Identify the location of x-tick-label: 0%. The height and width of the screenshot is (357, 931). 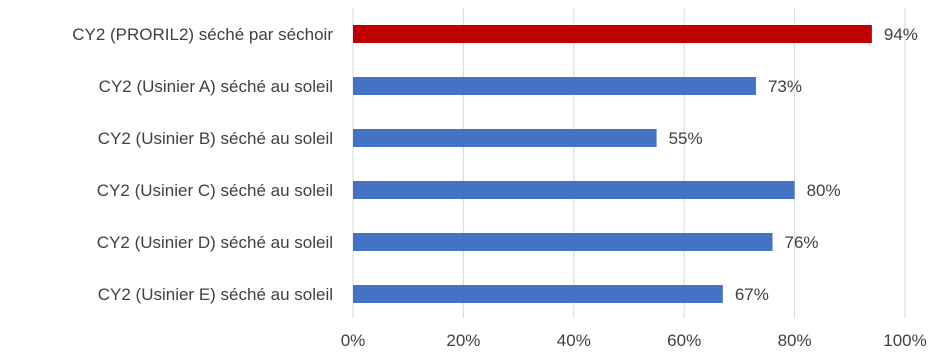
(353, 340).